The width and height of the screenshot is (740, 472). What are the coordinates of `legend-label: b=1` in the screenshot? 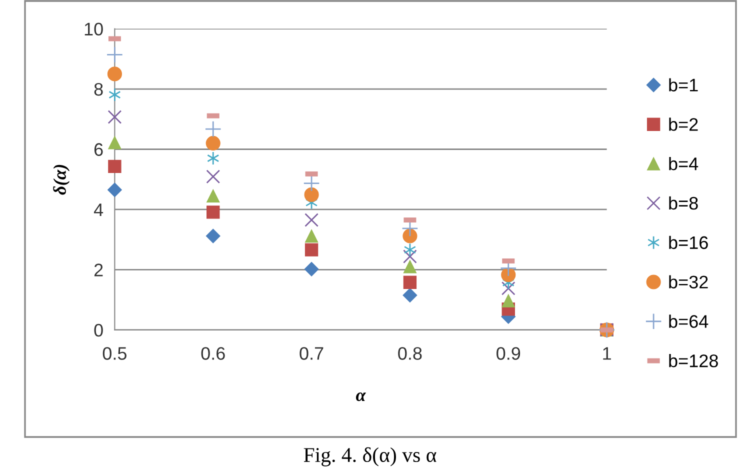 It's located at (683, 85).